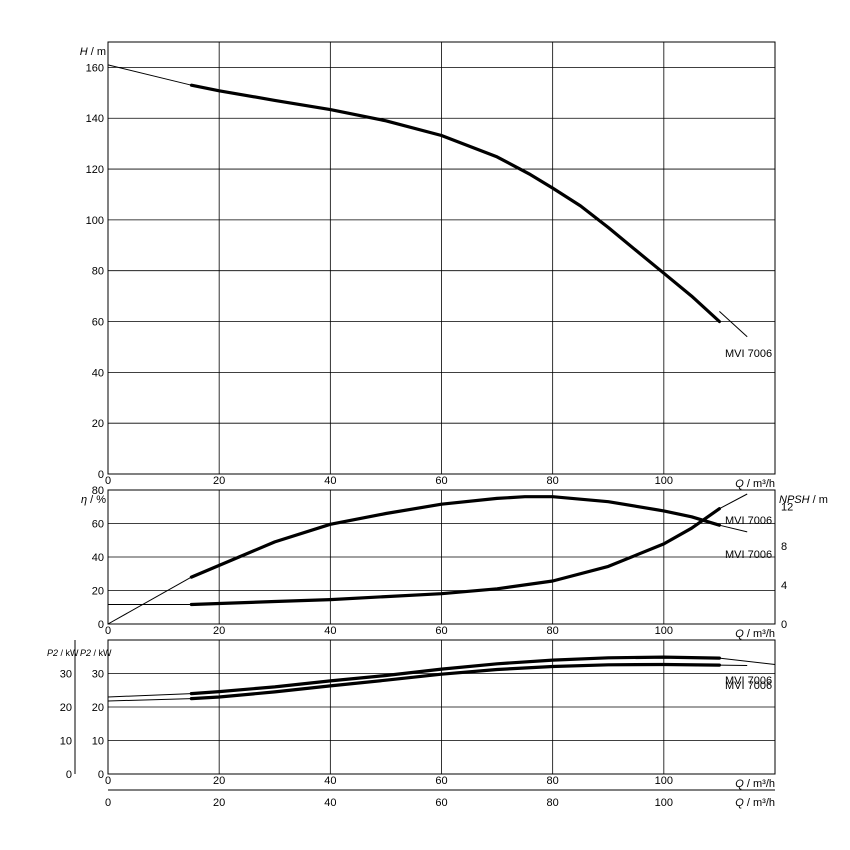 The height and width of the screenshot is (850, 850). What do you see at coordinates (553, 803) in the screenshot?
I see `bottom-x-tick-label: 80` at bounding box center [553, 803].